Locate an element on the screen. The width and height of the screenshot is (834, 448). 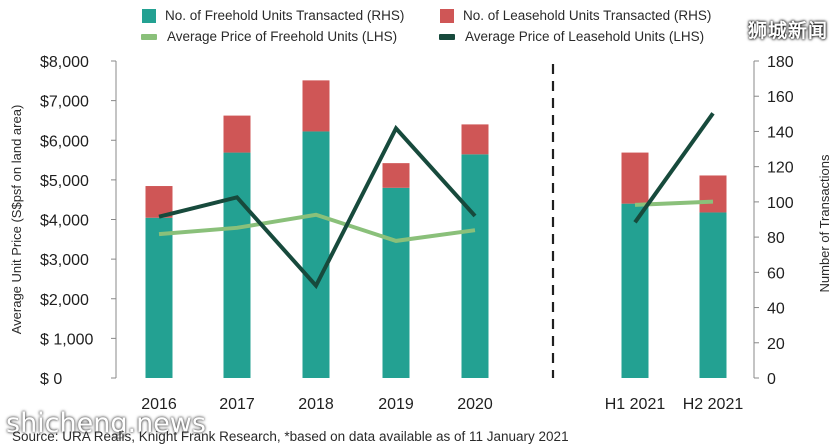
left-tick-label: $4,000 is located at coordinates (64, 221).